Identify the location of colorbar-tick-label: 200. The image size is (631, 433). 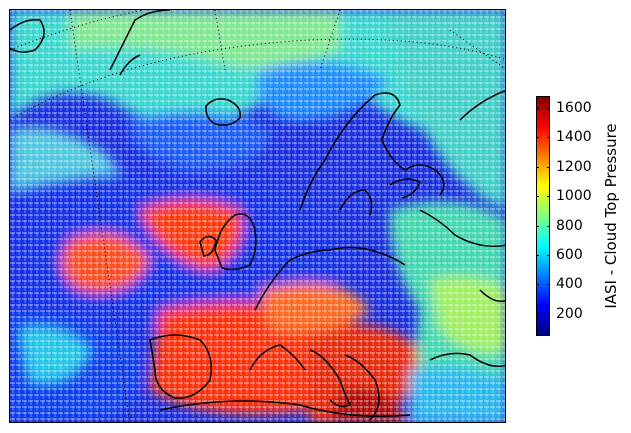
(569, 313).